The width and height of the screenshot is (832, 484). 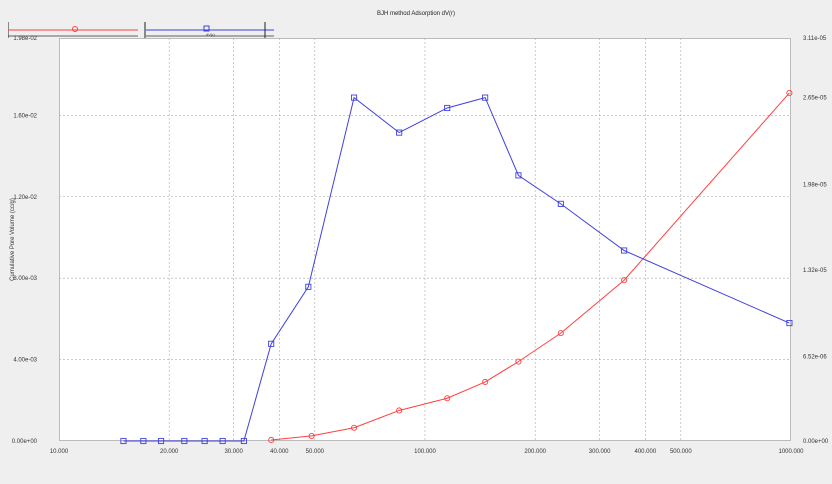 What do you see at coordinates (791, 452) in the screenshot?
I see `x-tick-label: 1000.000` at bounding box center [791, 452].